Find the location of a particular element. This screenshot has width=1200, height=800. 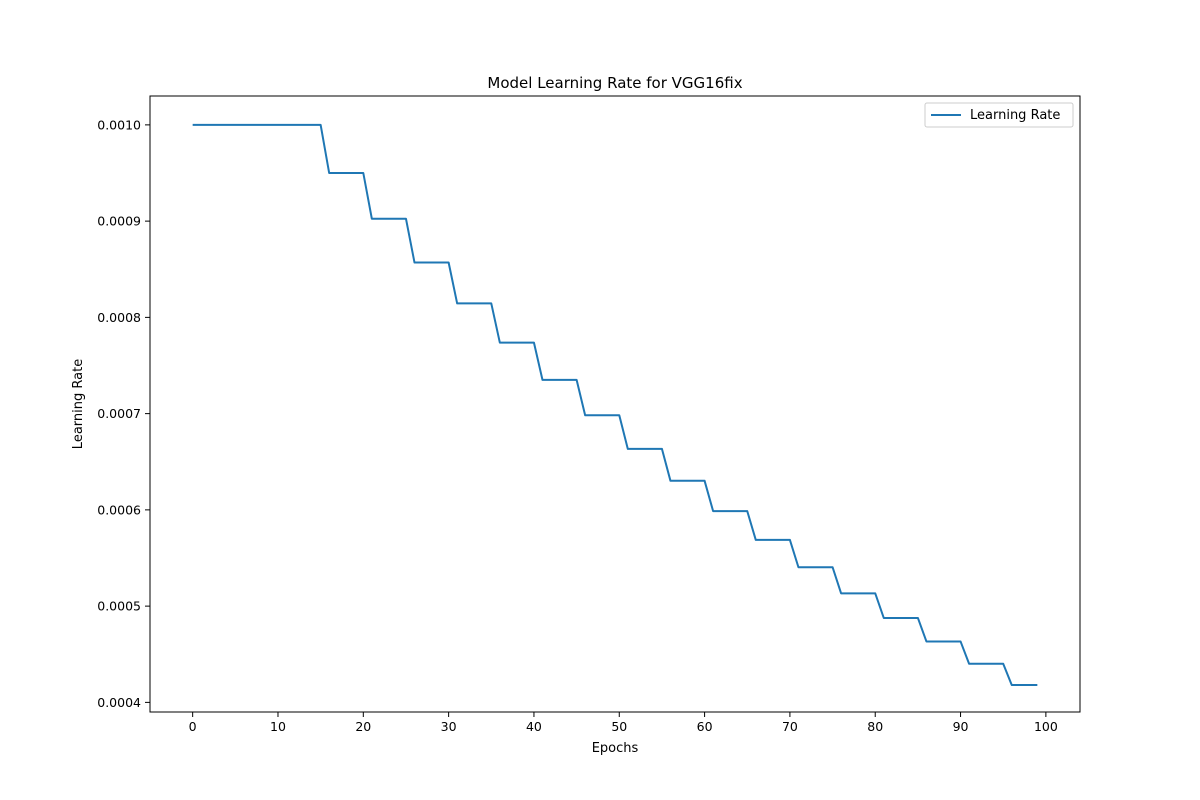

y-tick-label: 0.0009 is located at coordinates (119, 221).